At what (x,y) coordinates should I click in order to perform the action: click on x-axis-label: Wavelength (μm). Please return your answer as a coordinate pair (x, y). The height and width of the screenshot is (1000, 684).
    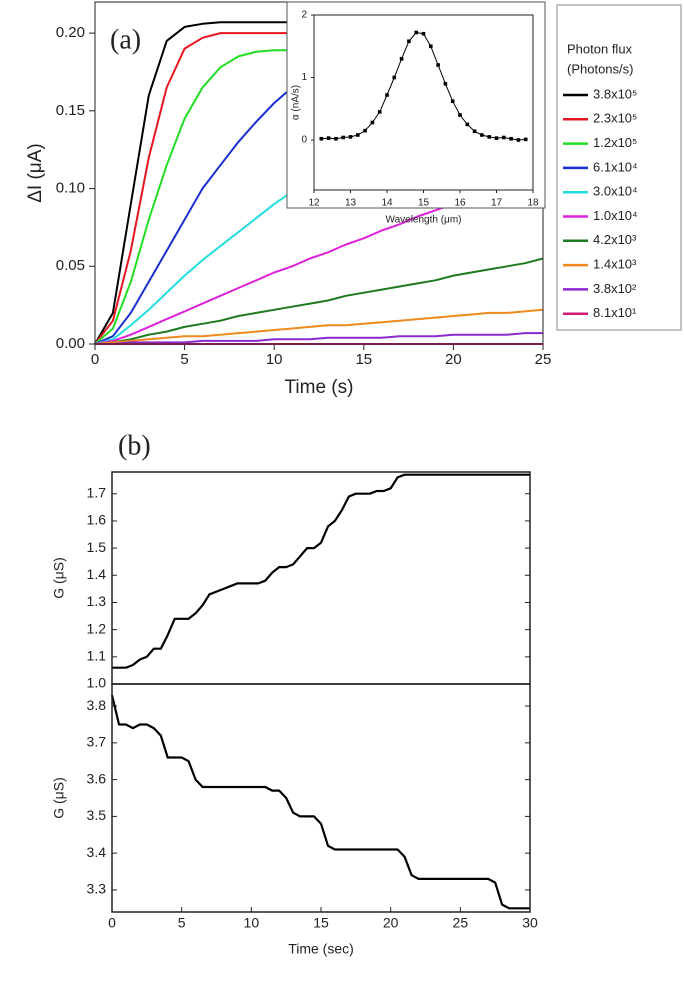
    Looking at the image, I should click on (424, 220).